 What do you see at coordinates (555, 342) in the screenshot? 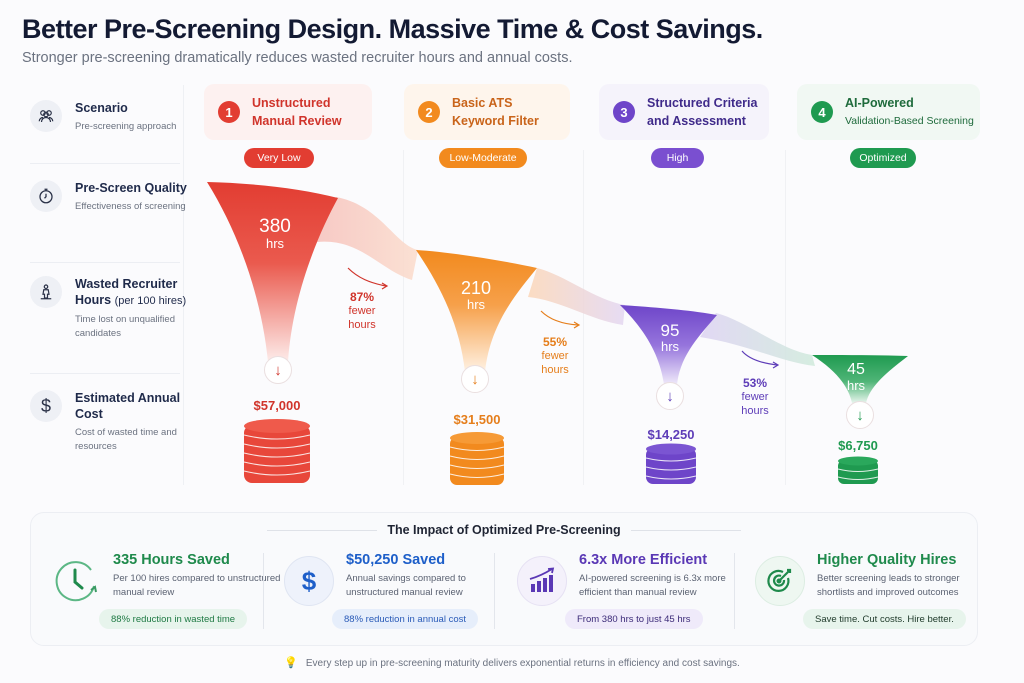
I see `reduction-pct: 55%` at bounding box center [555, 342].